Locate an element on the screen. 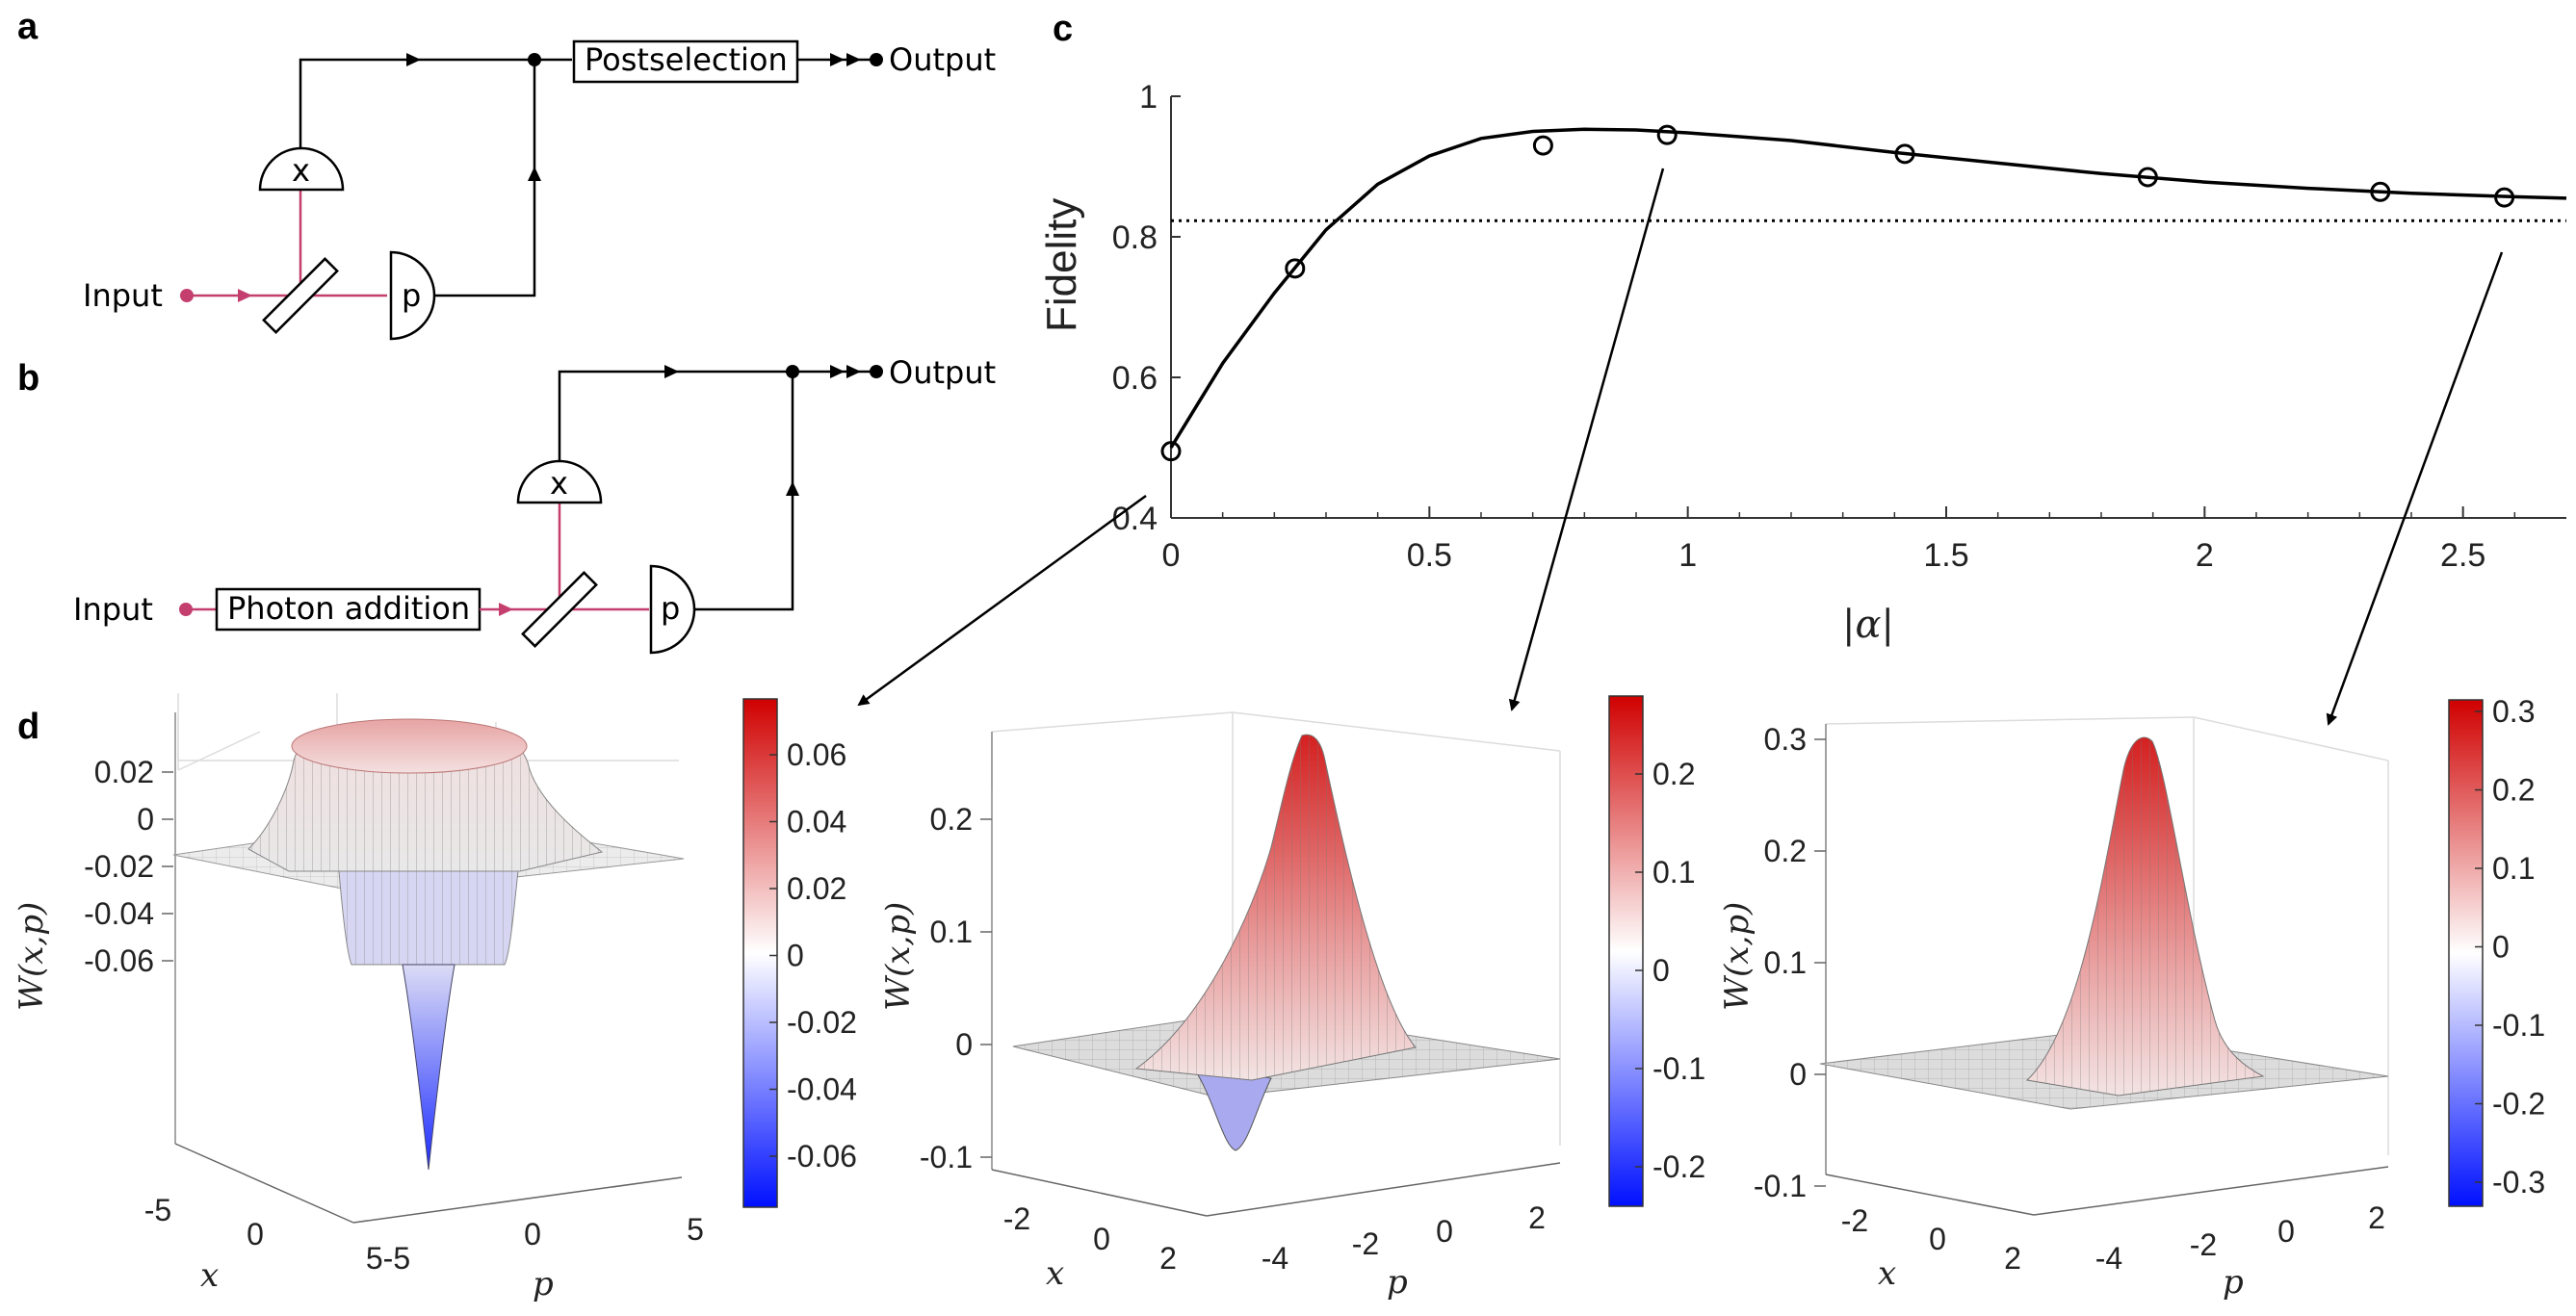  diagram-b: Input Photon addition x p Output is located at coordinates (534, 504).